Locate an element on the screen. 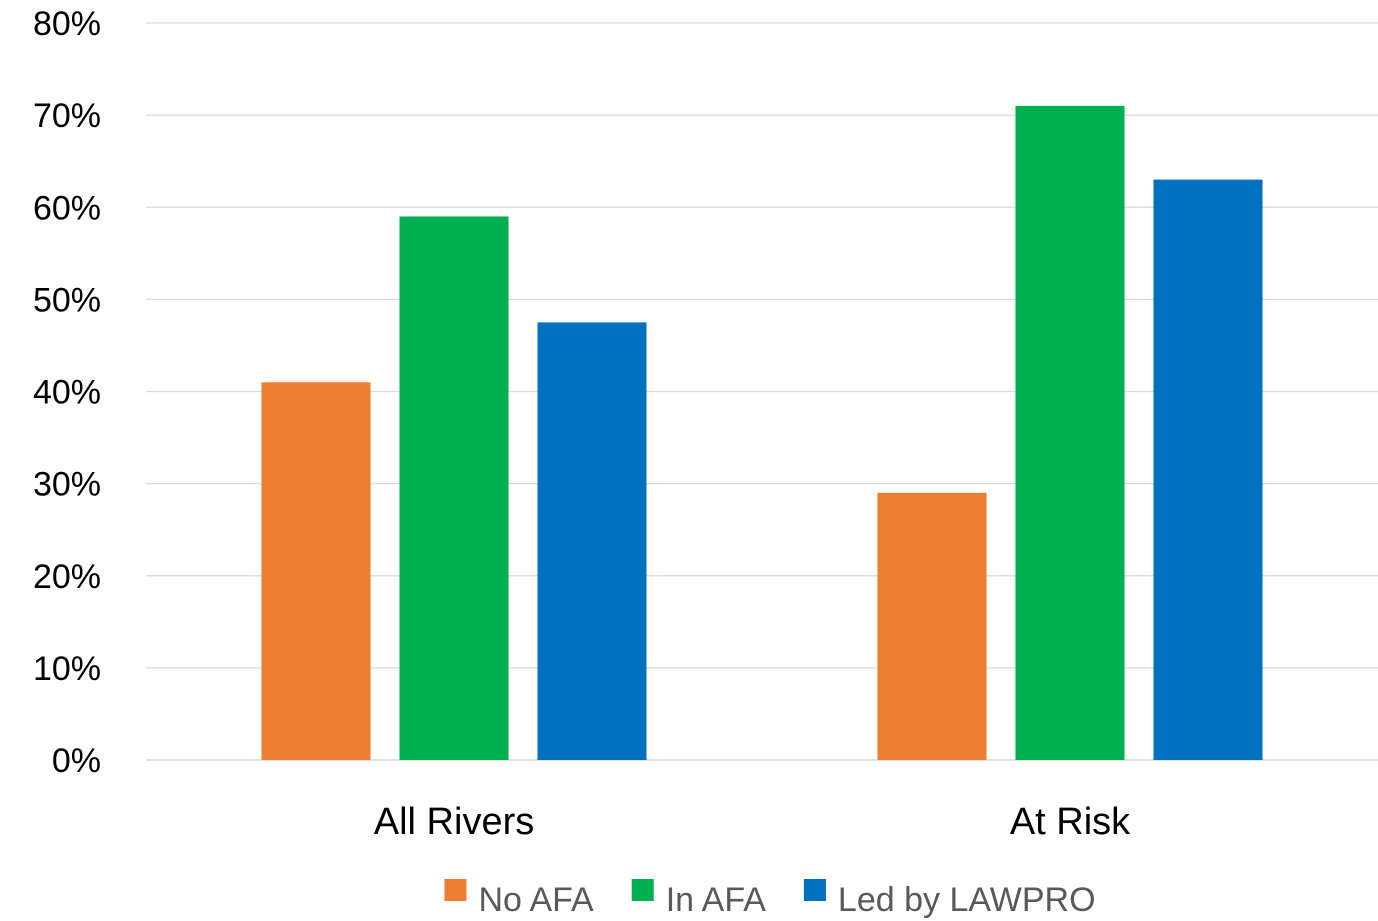 The height and width of the screenshot is (921, 1378). y-axis-tick-labels: 0% 10% 20% 30% 40% 50% 60% 70% 80% is located at coordinates (67, 392).